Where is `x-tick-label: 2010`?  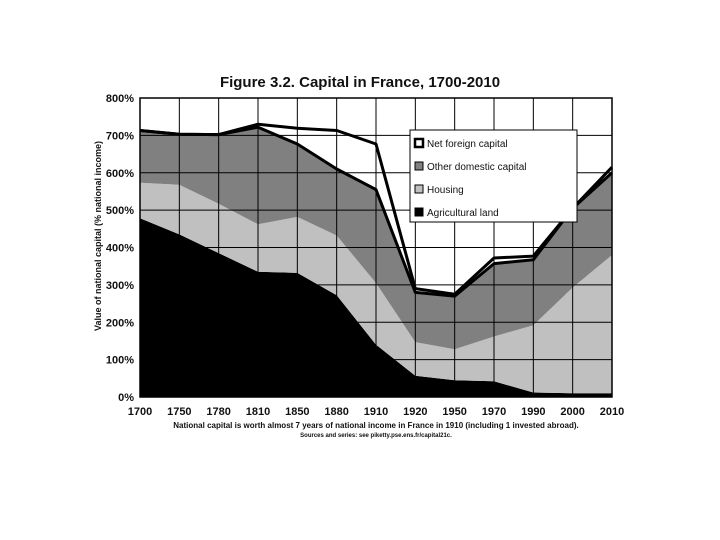
x-tick-label: 2010 is located at coordinates (612, 412).